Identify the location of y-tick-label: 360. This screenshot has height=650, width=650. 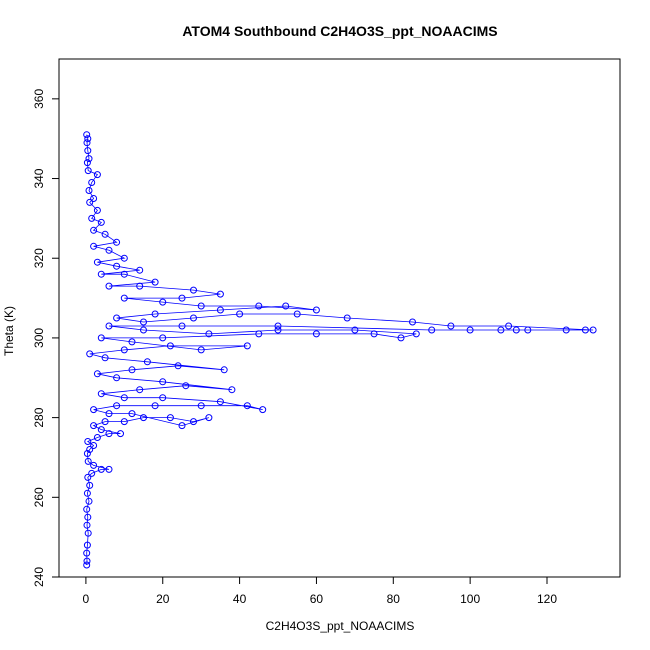
(39, 99).